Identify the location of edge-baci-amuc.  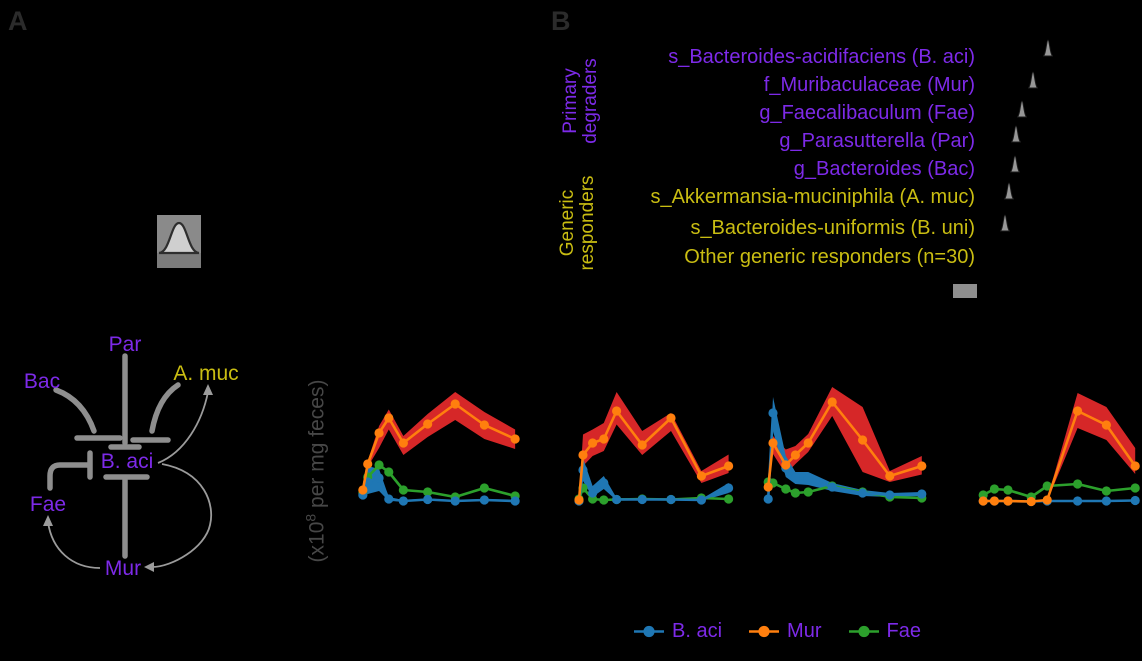
(183, 427).